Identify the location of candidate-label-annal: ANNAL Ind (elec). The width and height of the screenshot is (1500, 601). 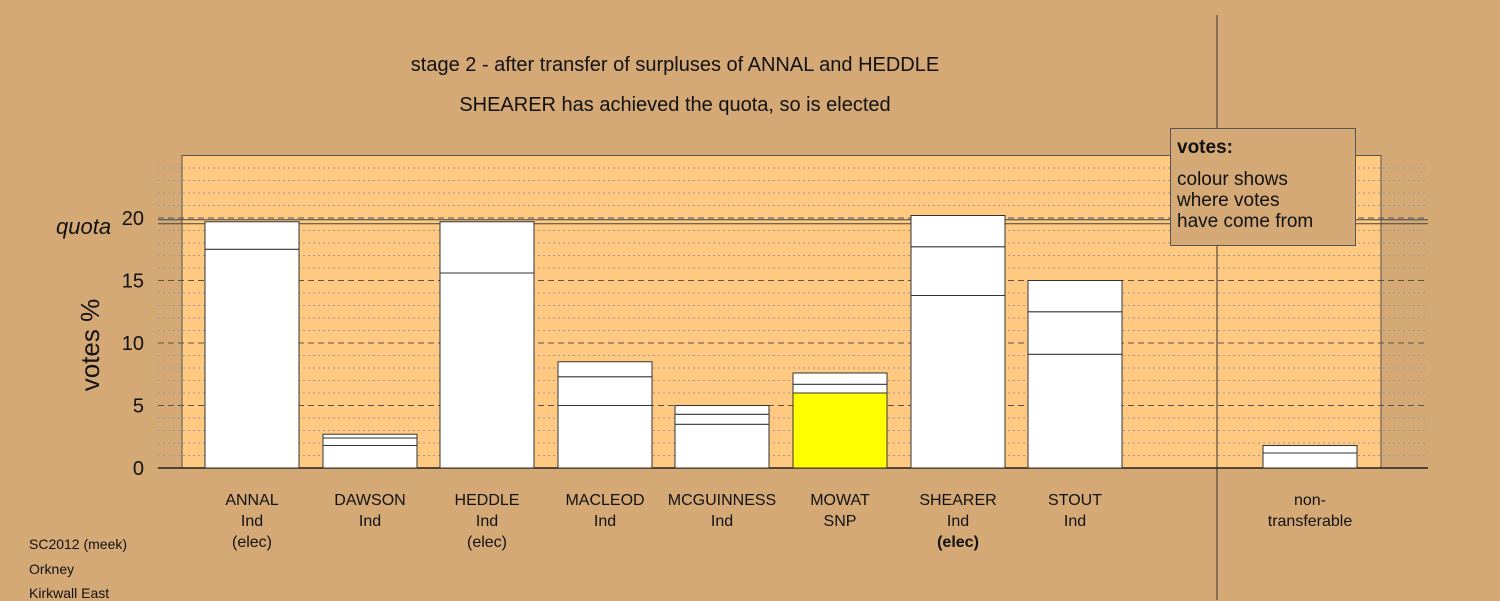
(252, 521).